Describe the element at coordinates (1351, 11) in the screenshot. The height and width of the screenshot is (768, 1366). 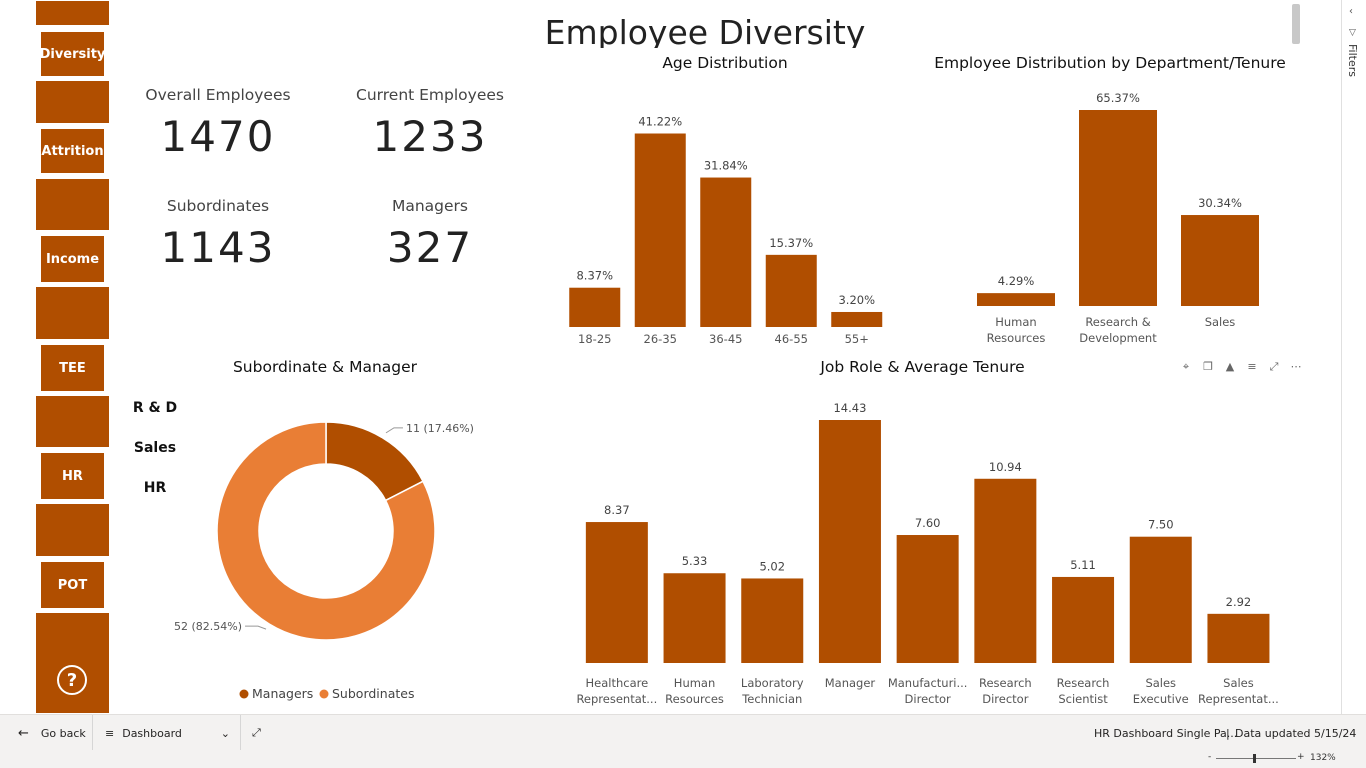
I see `chevron-left-icon: ‹` at that location.